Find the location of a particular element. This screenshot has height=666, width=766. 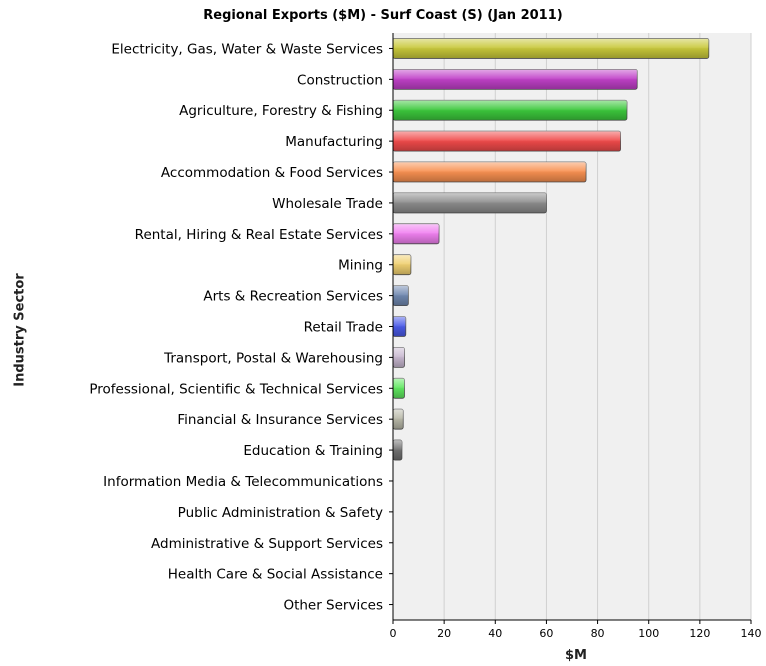

category-label: Accommodation & Food Services is located at coordinates (272, 173).